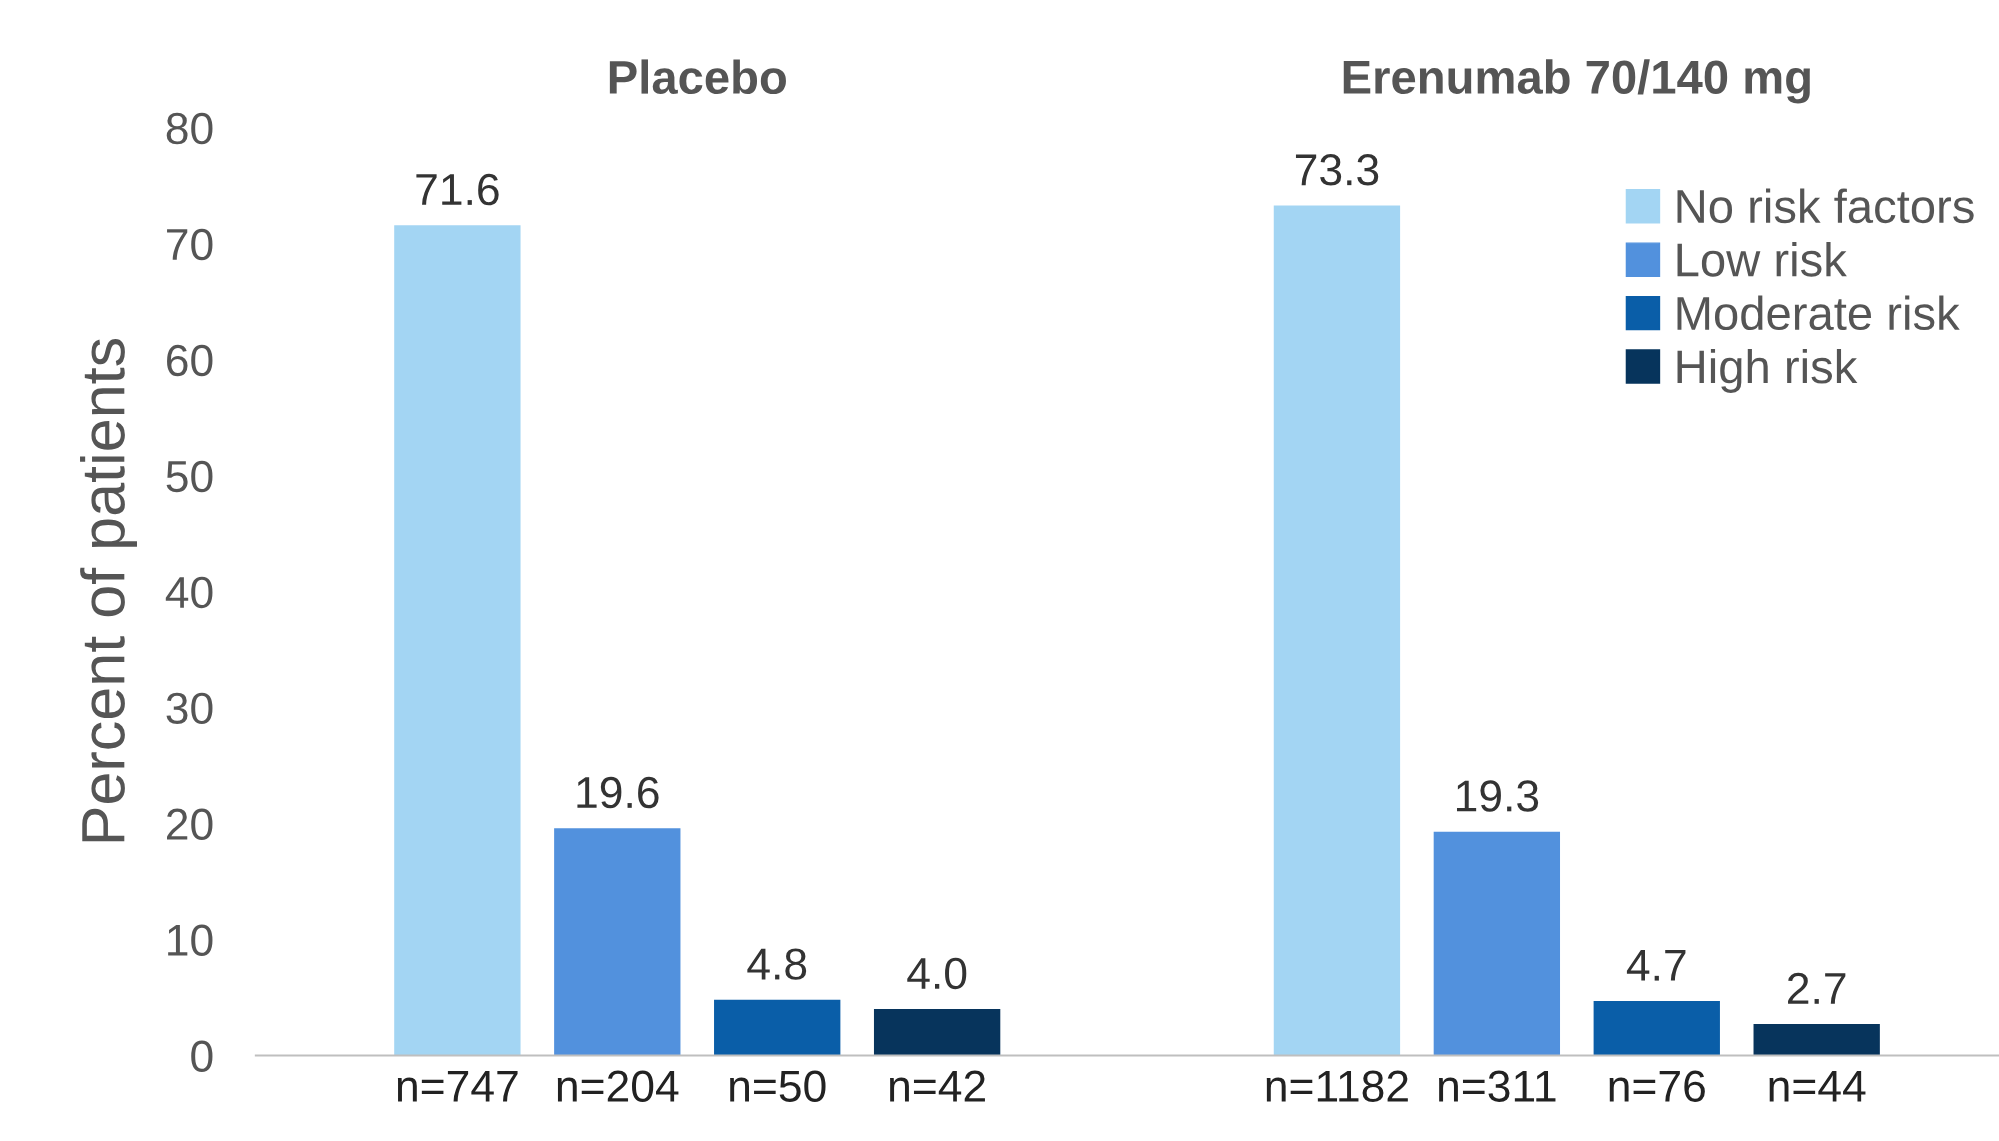 The height and width of the screenshot is (1141, 1999). Describe the element at coordinates (937, 973) in the screenshot. I see `data-label: 4.0` at that location.